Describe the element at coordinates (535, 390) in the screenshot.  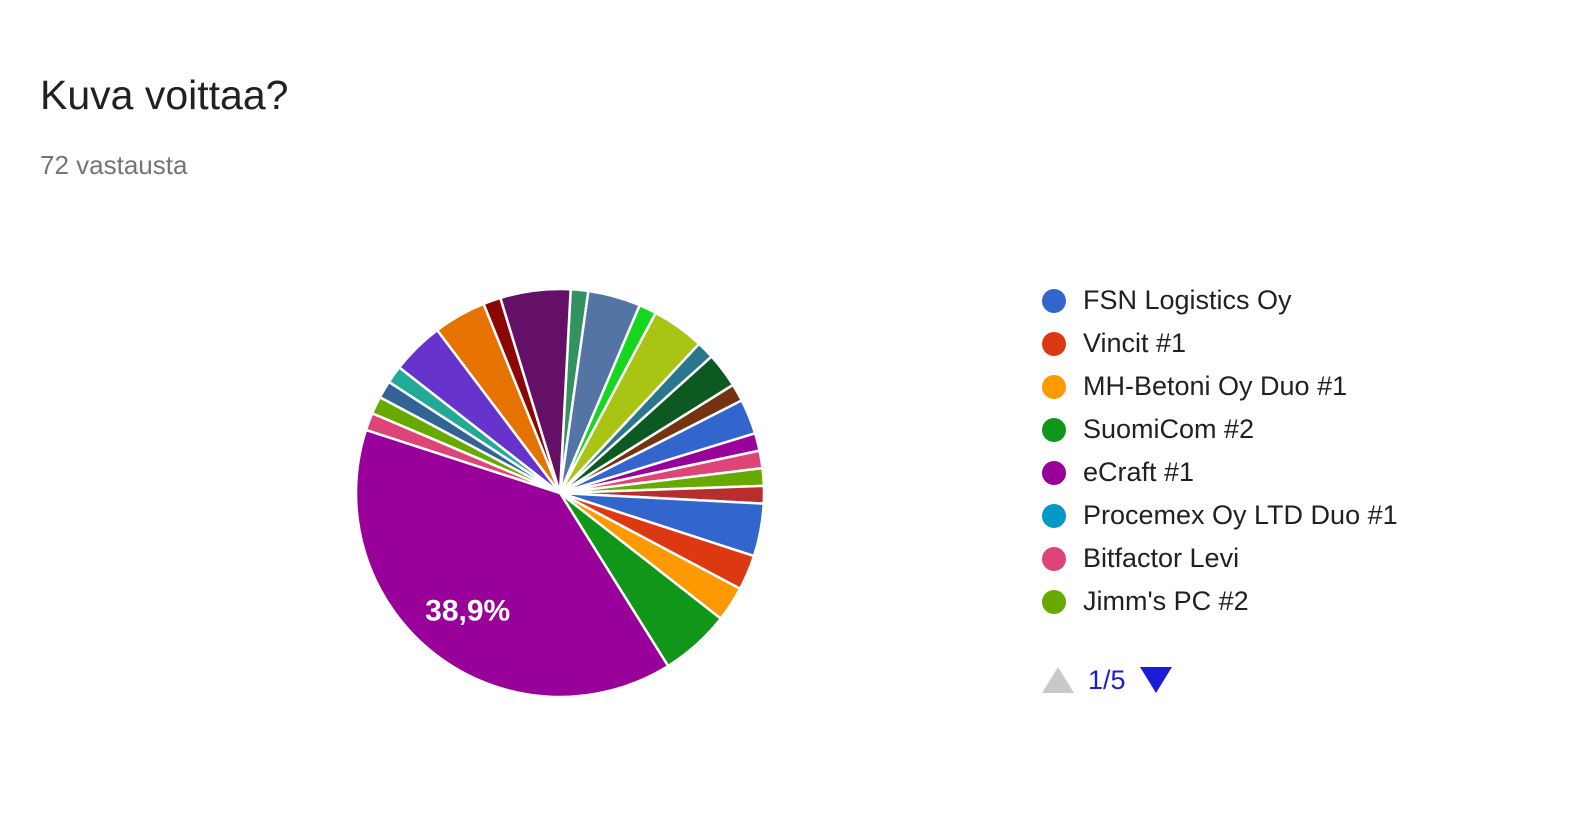
I see `pie-slice` at that location.